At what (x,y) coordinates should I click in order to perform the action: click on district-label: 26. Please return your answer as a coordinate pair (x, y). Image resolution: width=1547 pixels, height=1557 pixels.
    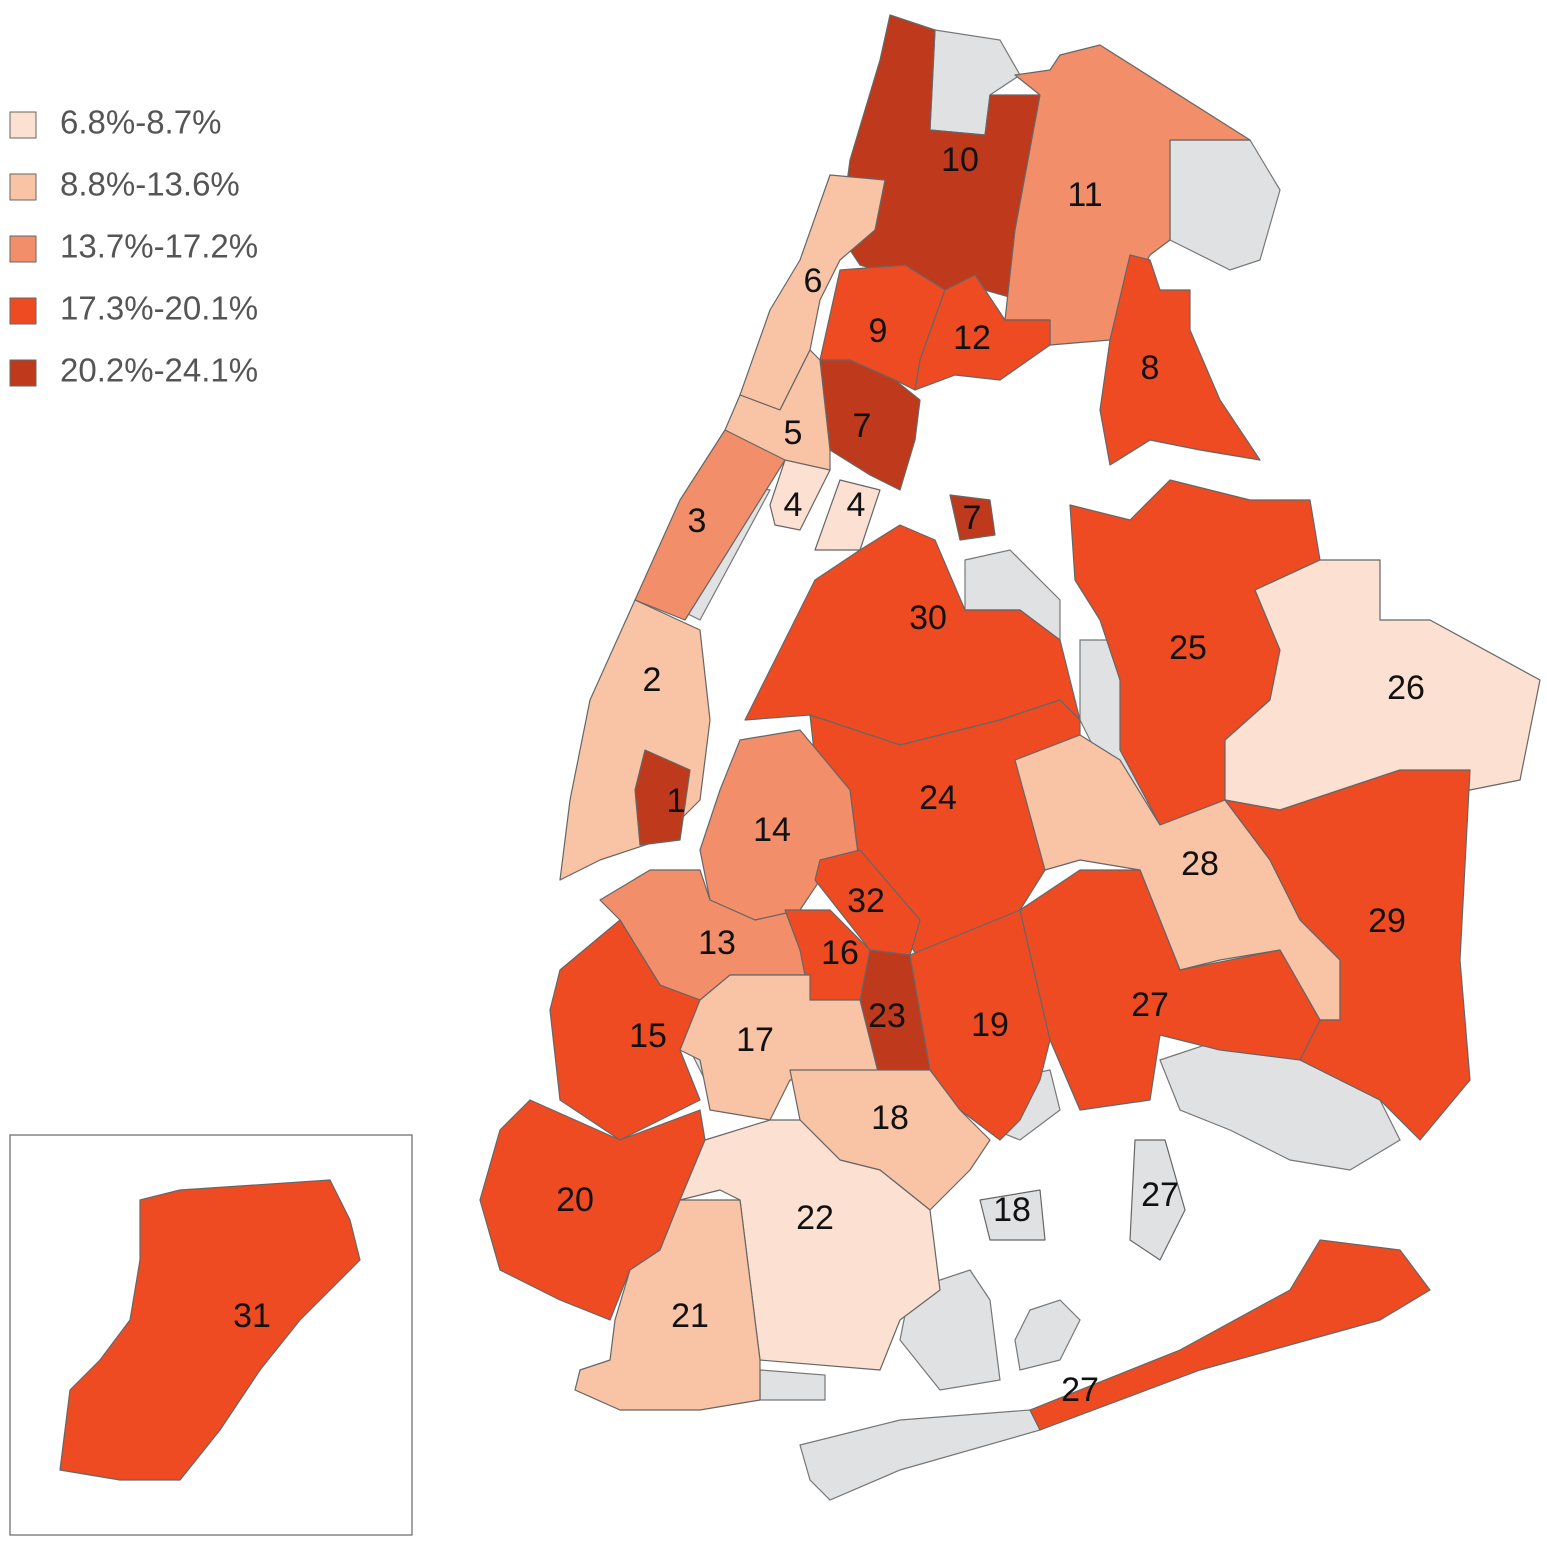
    Looking at the image, I should click on (1406, 688).